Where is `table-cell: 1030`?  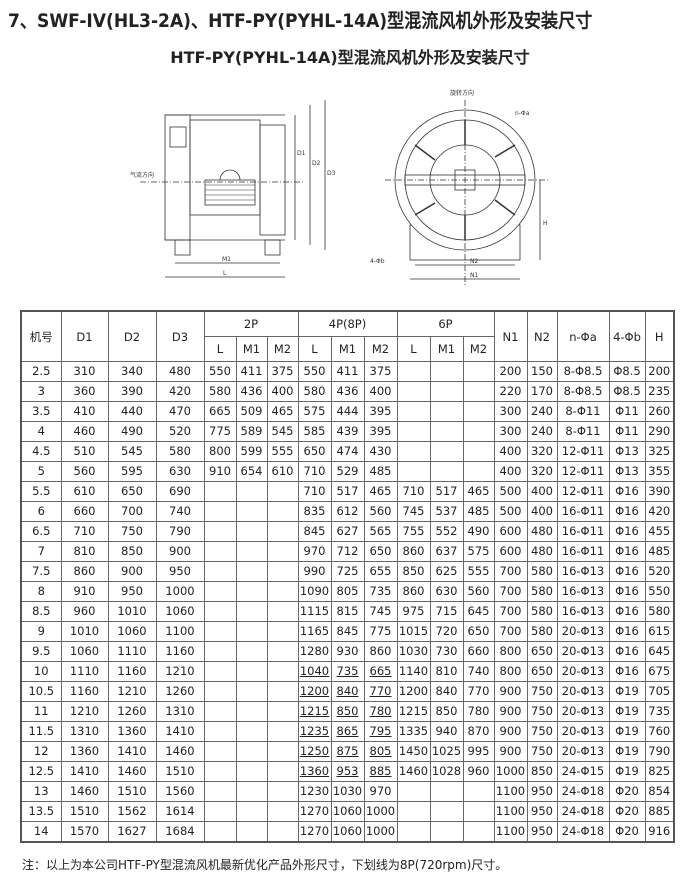 table-cell: 1030 is located at coordinates (413, 651).